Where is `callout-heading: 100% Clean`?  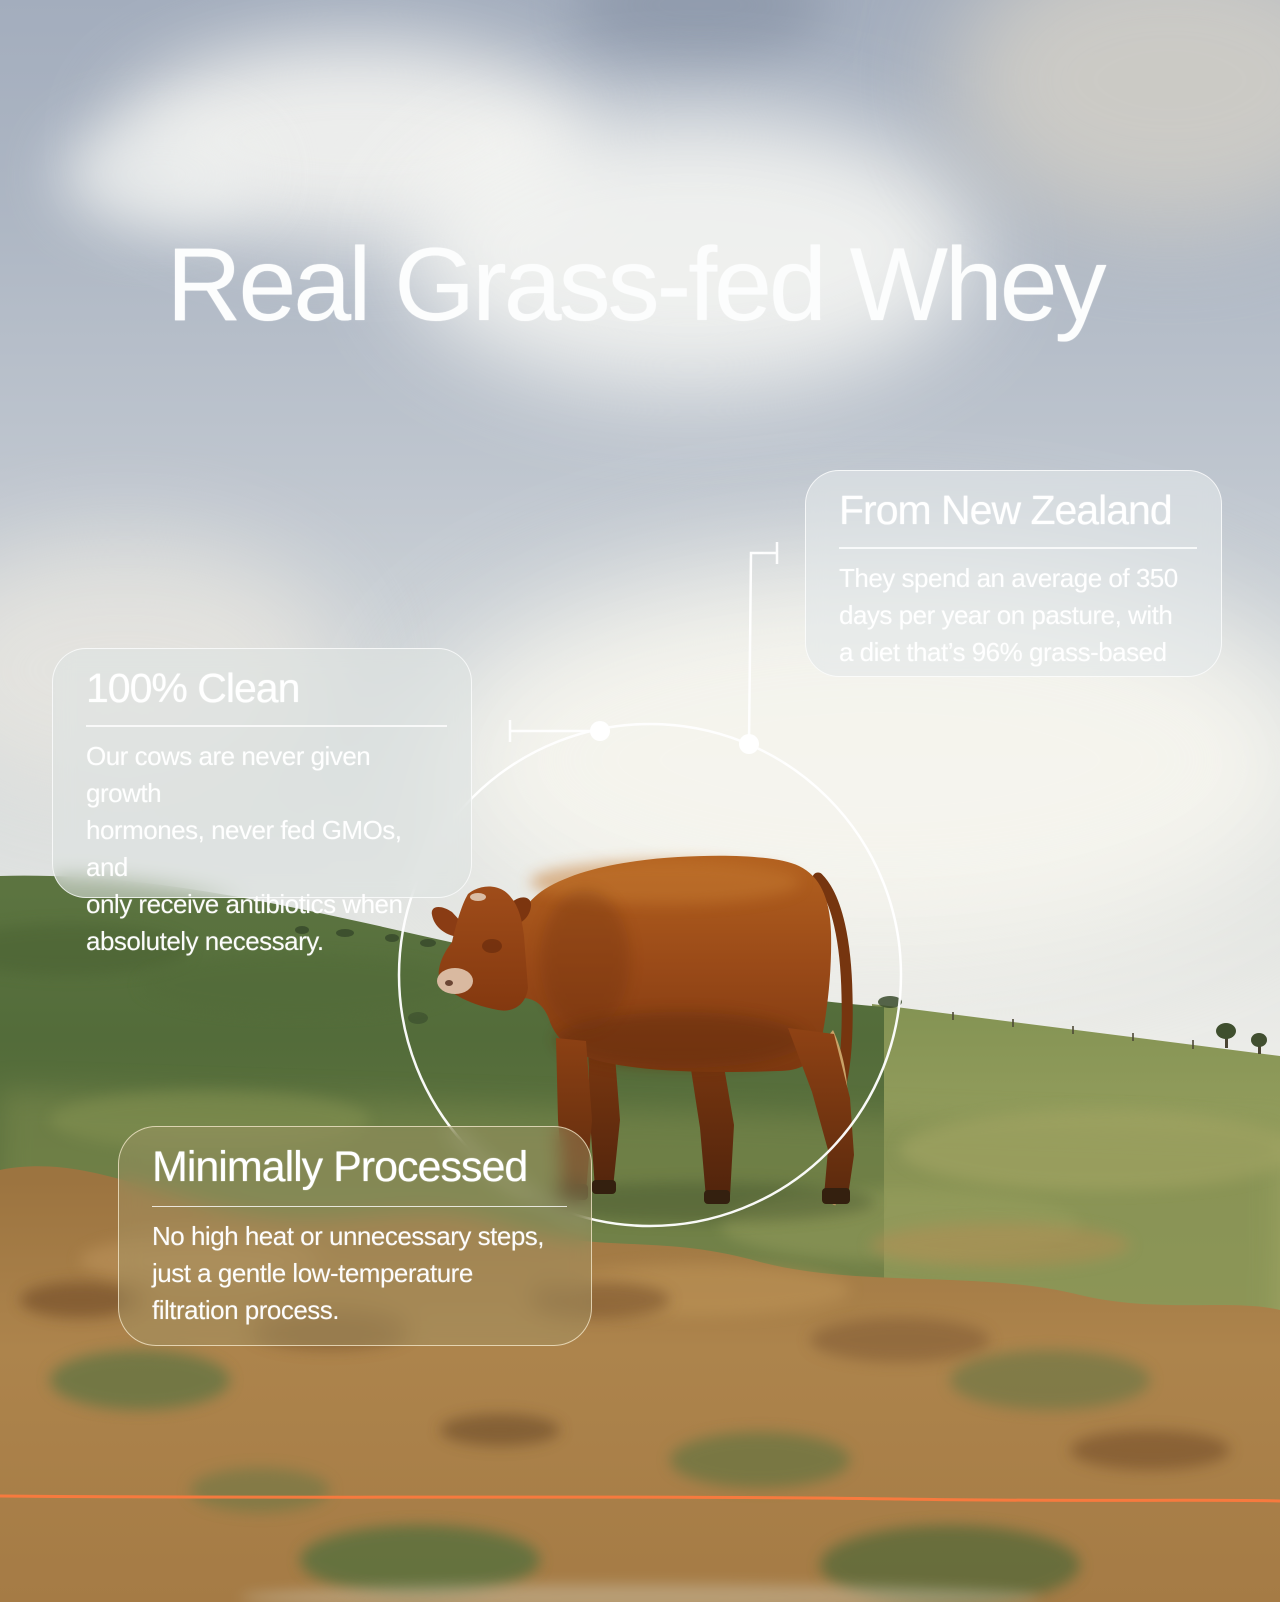 callout-heading: 100% Clean is located at coordinates (193, 688).